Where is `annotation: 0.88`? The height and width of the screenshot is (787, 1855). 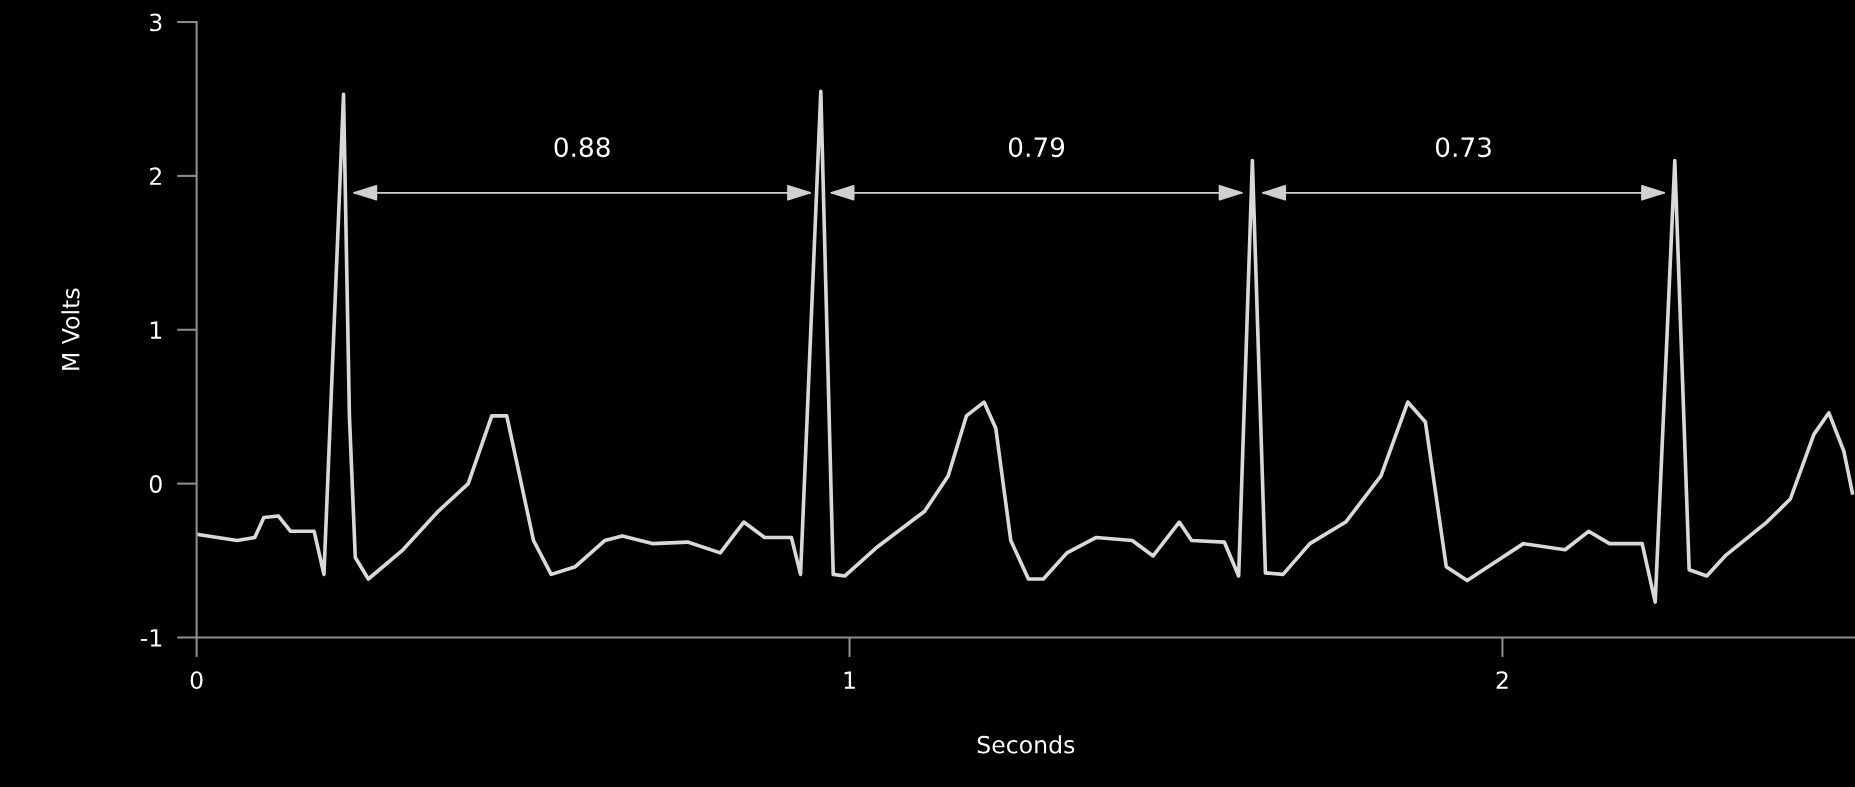 annotation: 0.88 is located at coordinates (582, 147).